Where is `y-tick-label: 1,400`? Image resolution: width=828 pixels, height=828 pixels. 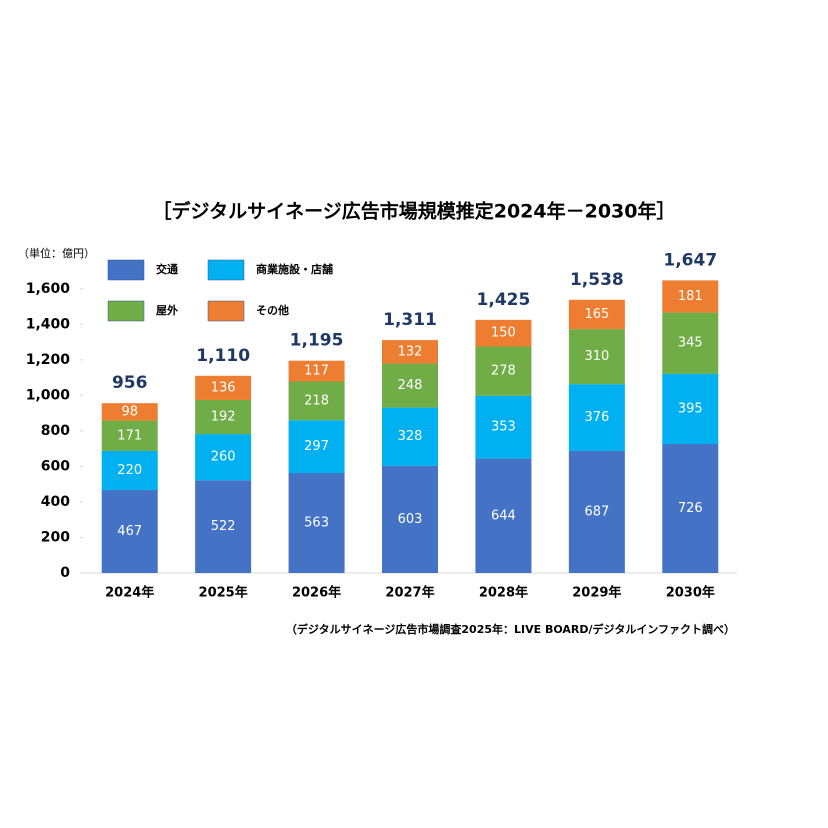 y-tick-label: 1,400 is located at coordinates (48, 324).